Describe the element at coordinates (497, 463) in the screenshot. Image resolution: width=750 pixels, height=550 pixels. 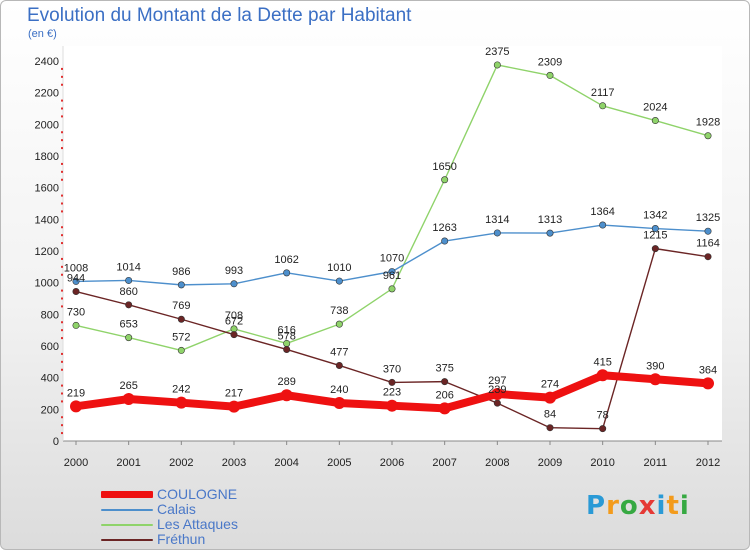
I see `x-tick-label: 2008` at that location.